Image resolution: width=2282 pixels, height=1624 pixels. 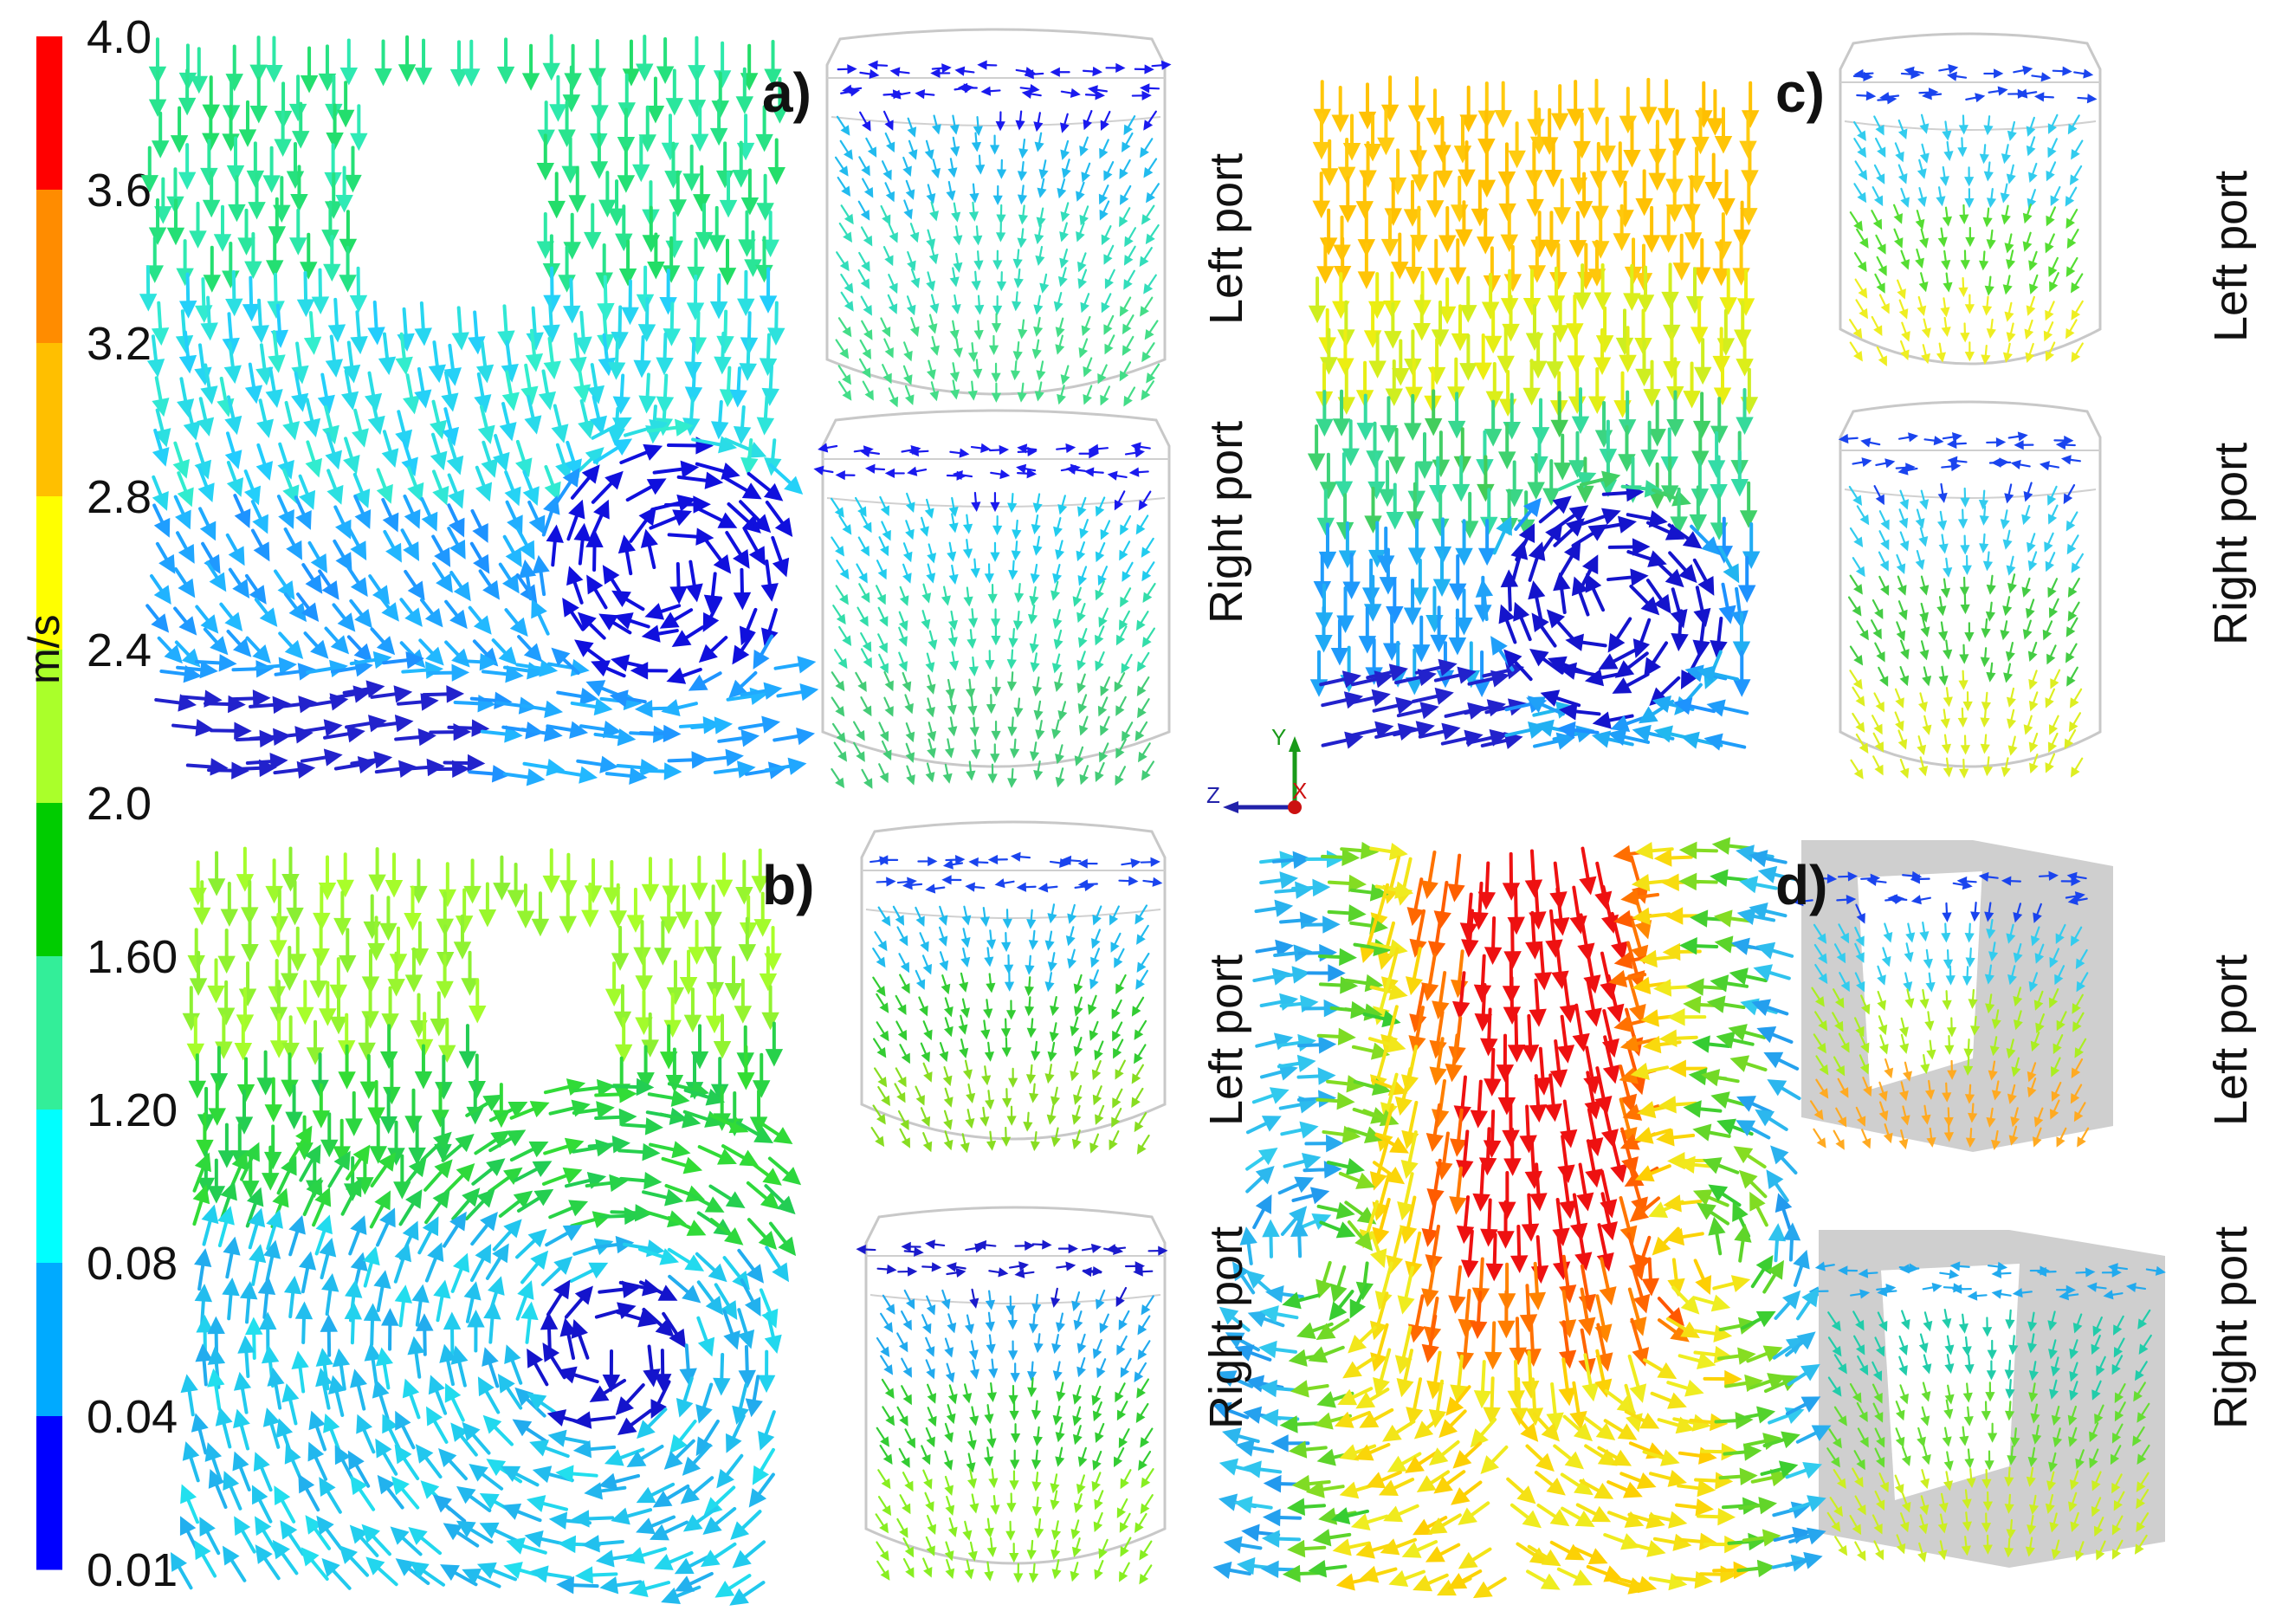 I want to click on colorbar-label: 0.08, so click(x=132, y=1264).